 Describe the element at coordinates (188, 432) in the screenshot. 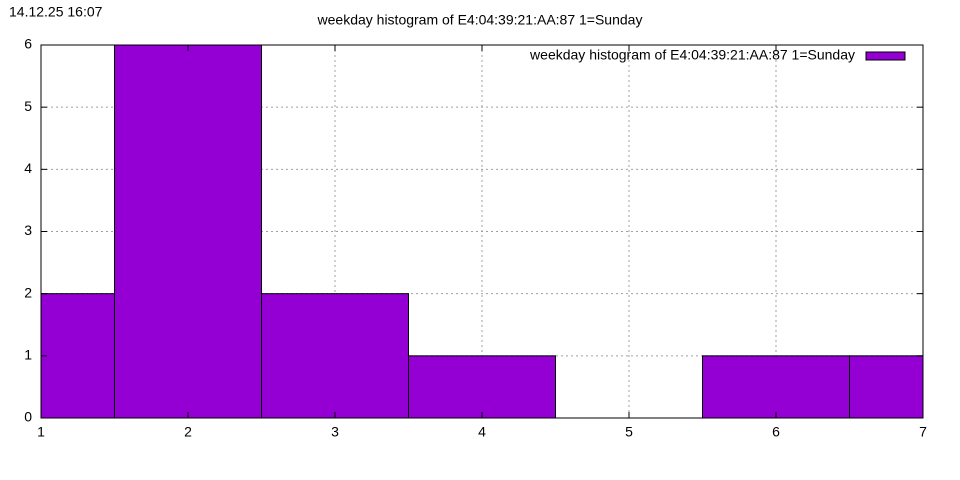

I see `x-tick-label: 2` at that location.